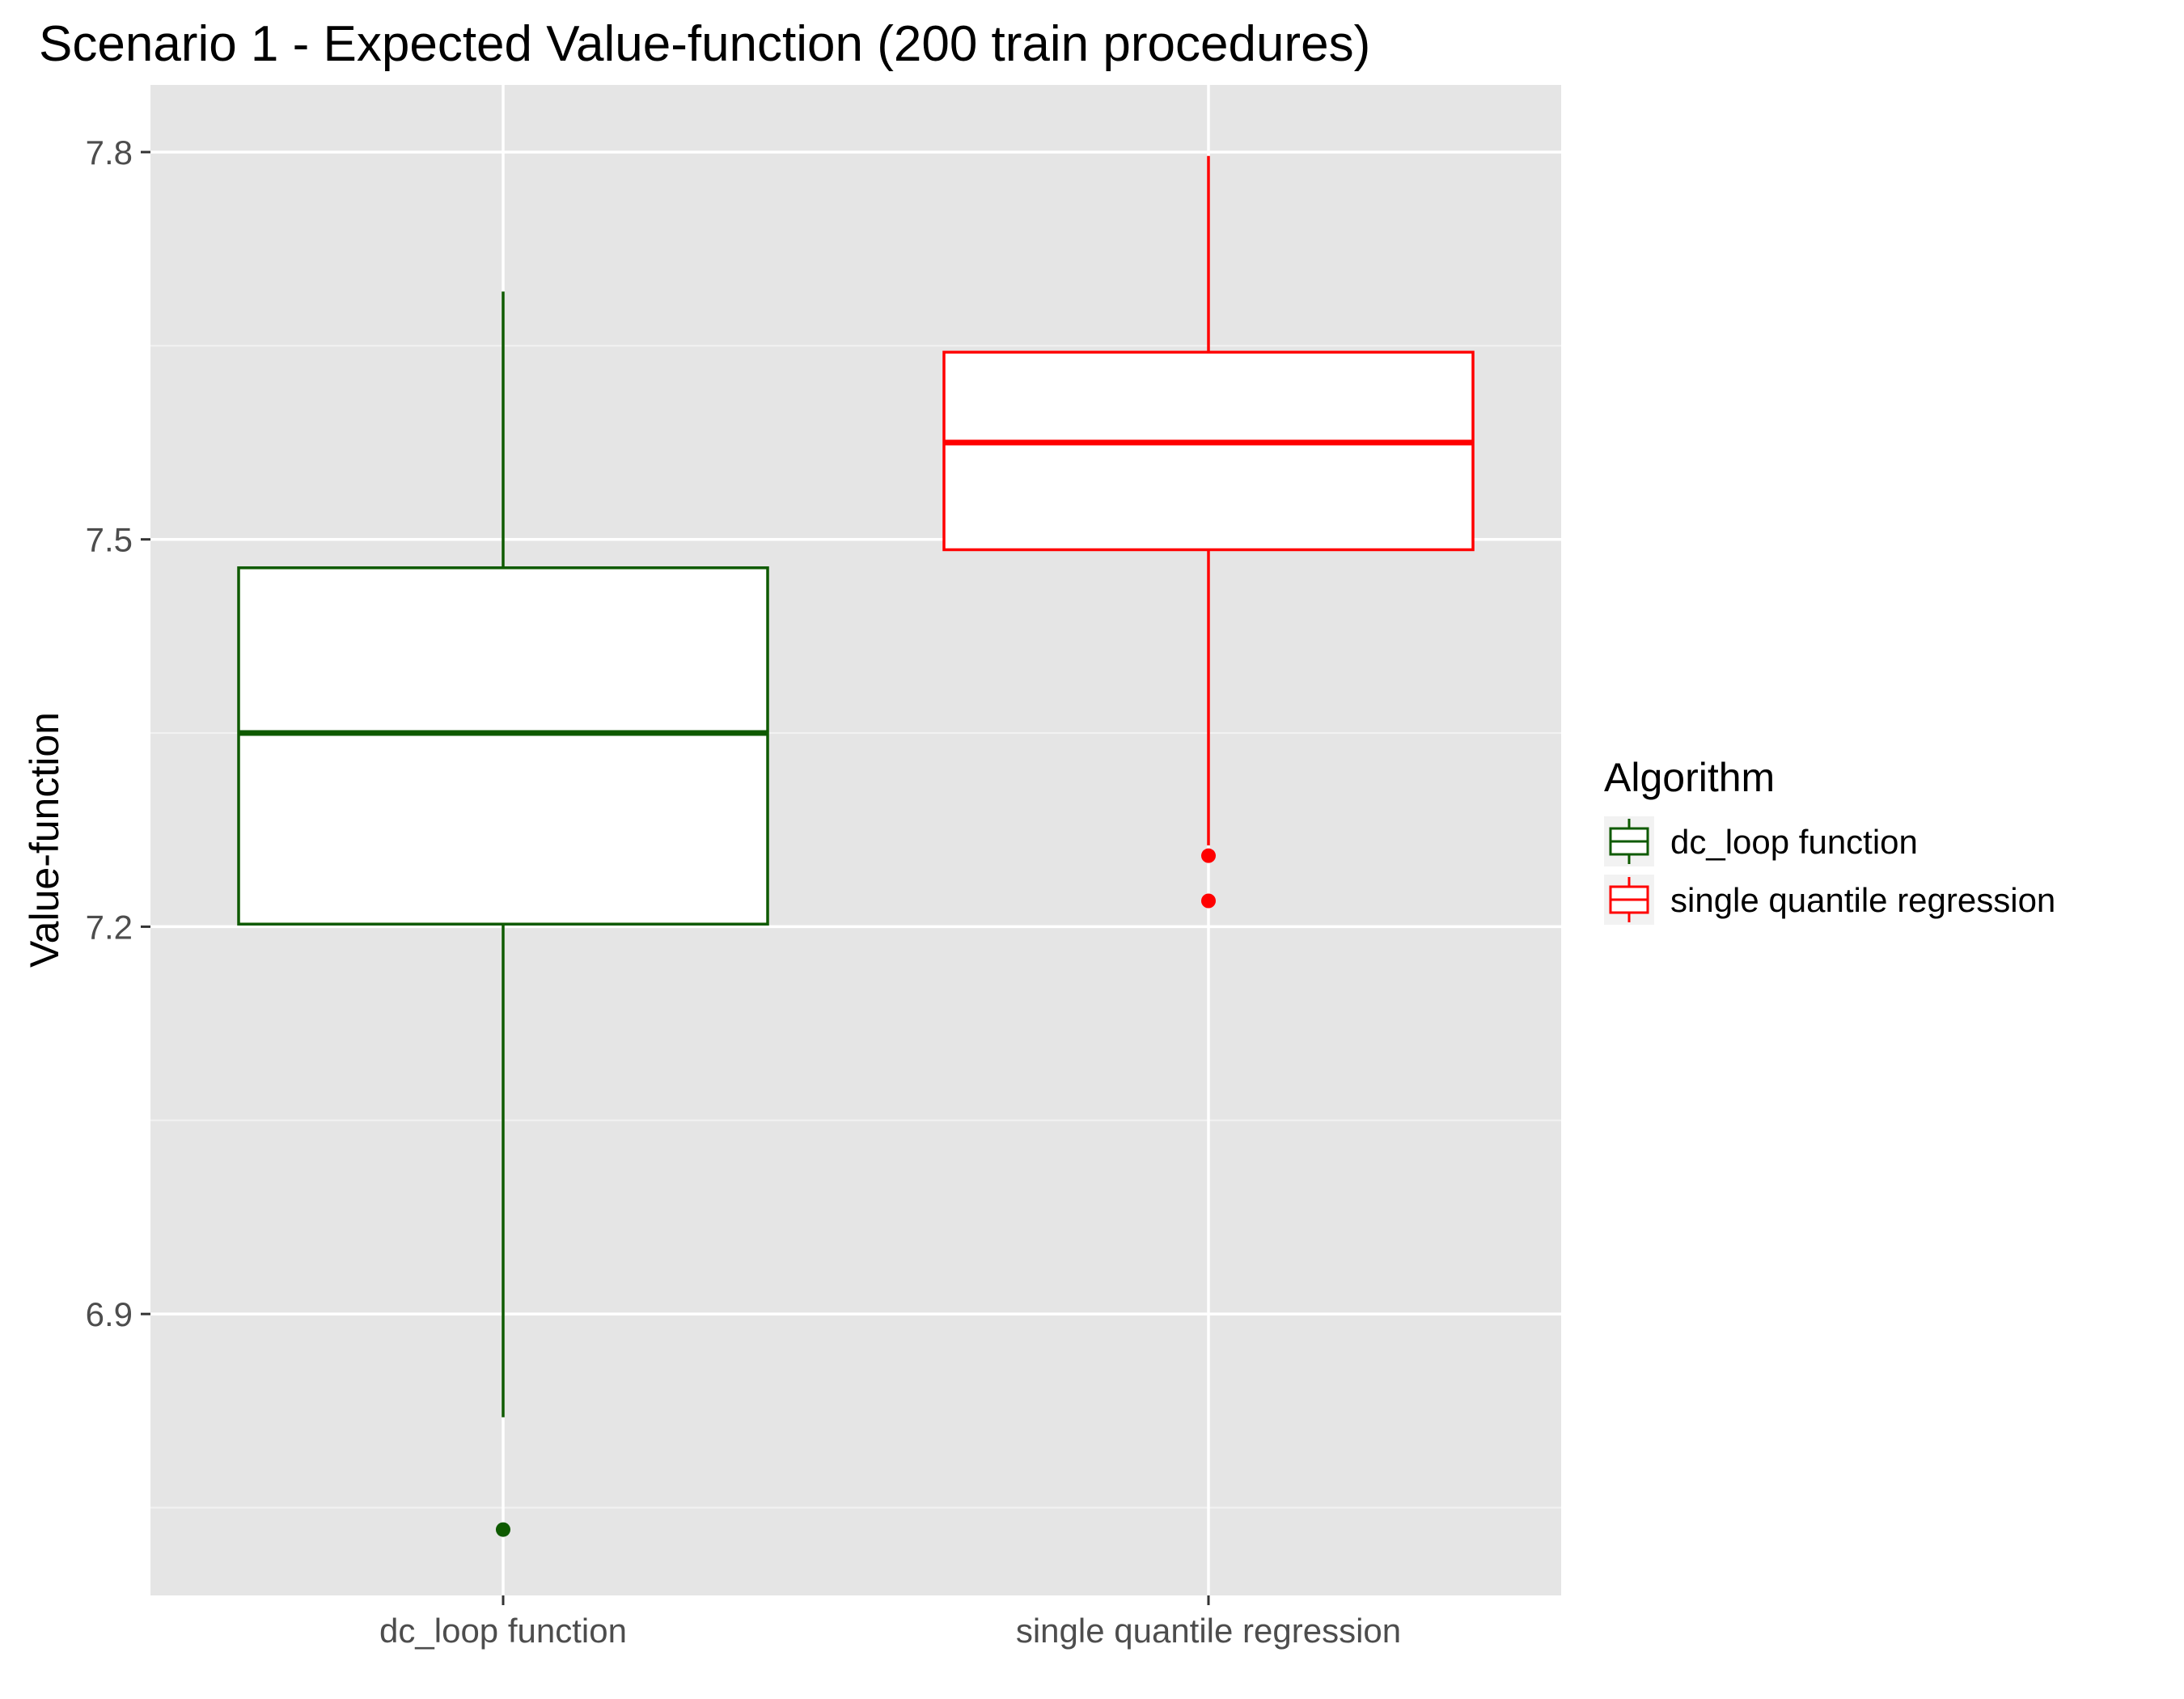  I want to click on legend-item: single quantile regression, so click(1829, 900).